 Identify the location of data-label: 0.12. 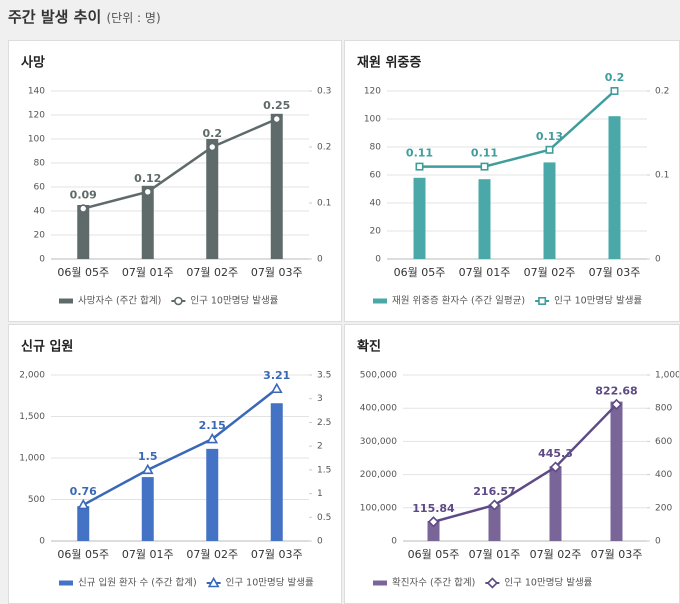
(147, 178).